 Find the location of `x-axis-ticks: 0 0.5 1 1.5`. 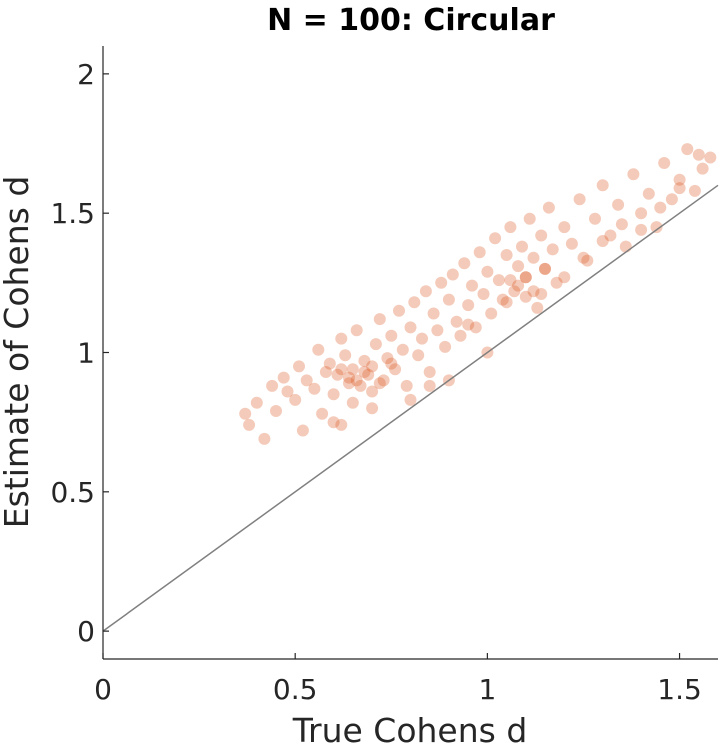

x-axis-ticks: 0 0.5 1 1.5 is located at coordinates (398, 679).